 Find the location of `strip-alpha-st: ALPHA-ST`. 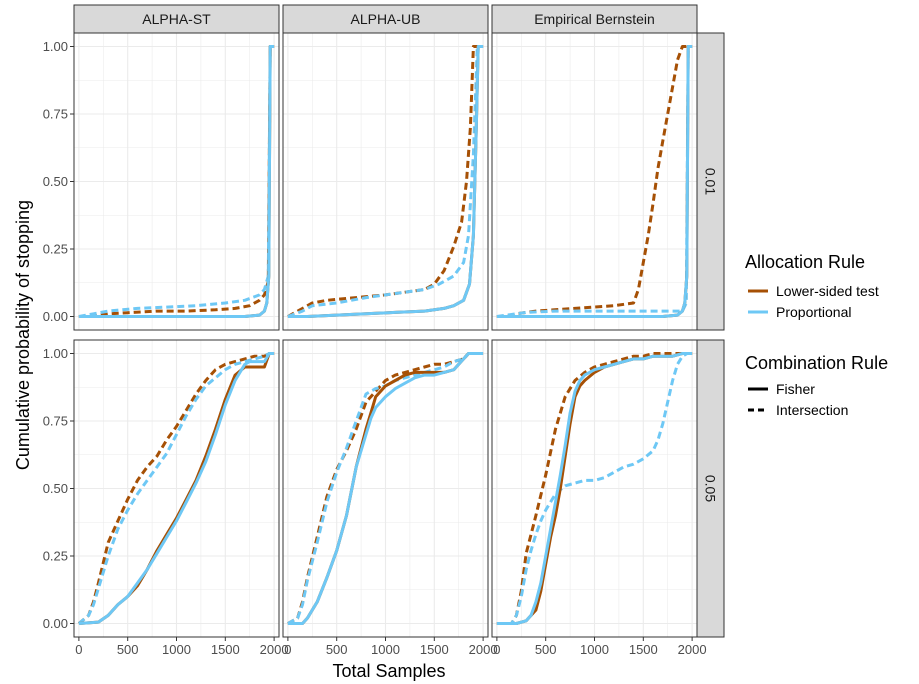

strip-alpha-st: ALPHA-ST is located at coordinates (176, 19).